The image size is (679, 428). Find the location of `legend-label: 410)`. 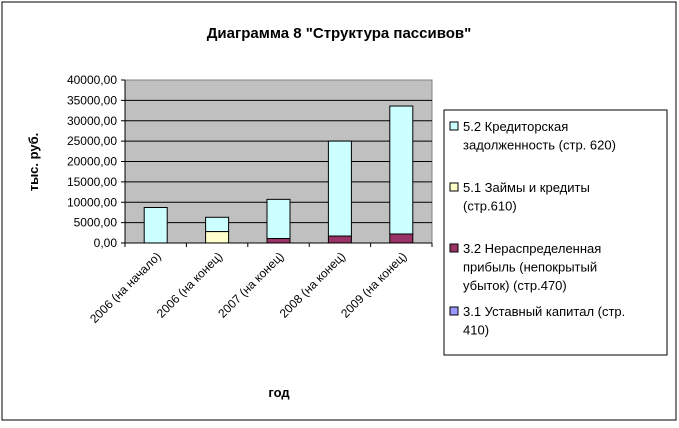

legend-label: 410) is located at coordinates (476, 330).